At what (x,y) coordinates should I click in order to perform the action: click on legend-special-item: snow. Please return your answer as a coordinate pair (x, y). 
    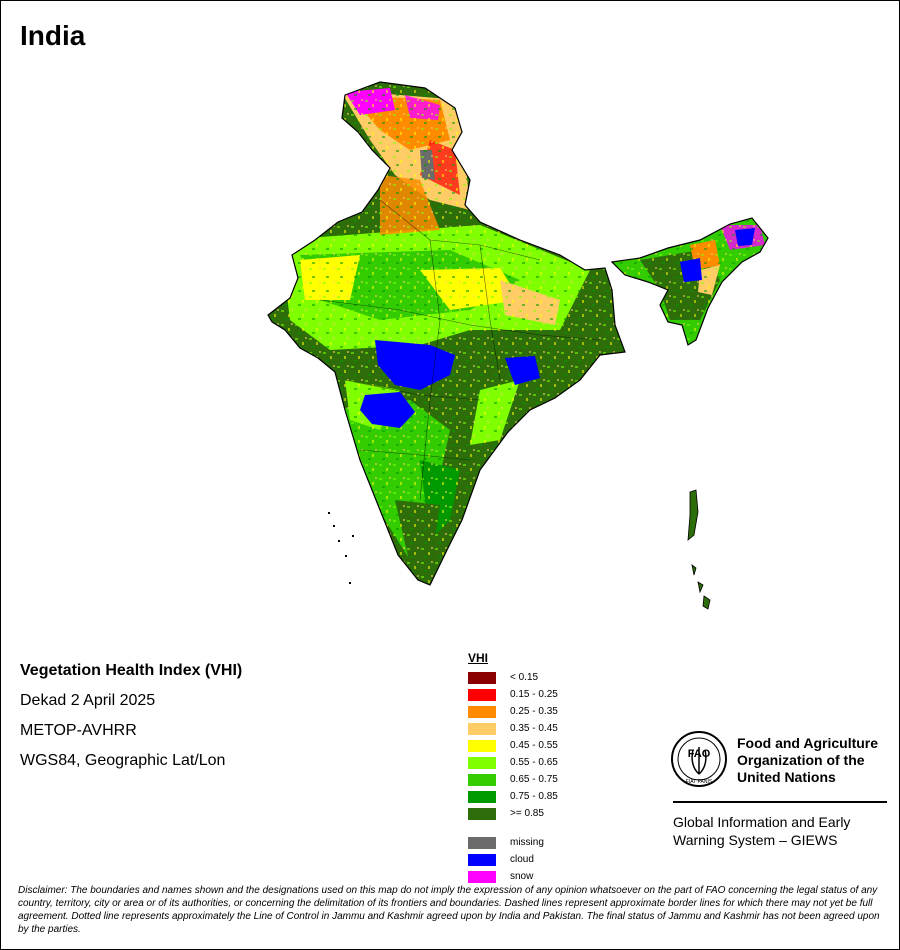
    Looking at the image, I should click on (513, 876).